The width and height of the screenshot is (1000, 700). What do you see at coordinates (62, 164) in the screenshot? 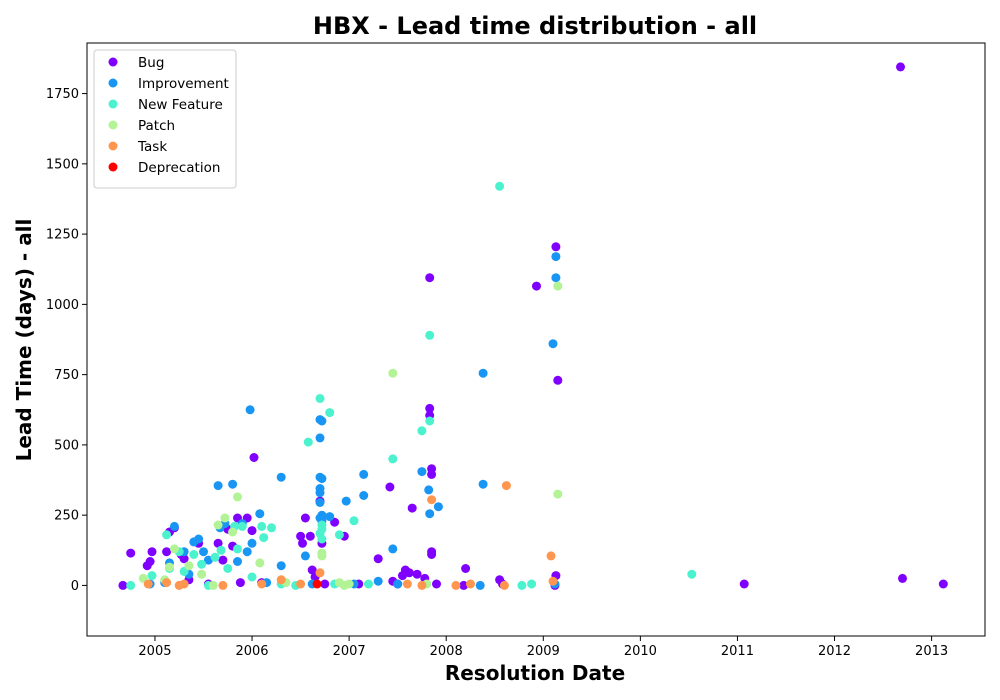
I see `y-tick-label: 1500` at bounding box center [62, 164].